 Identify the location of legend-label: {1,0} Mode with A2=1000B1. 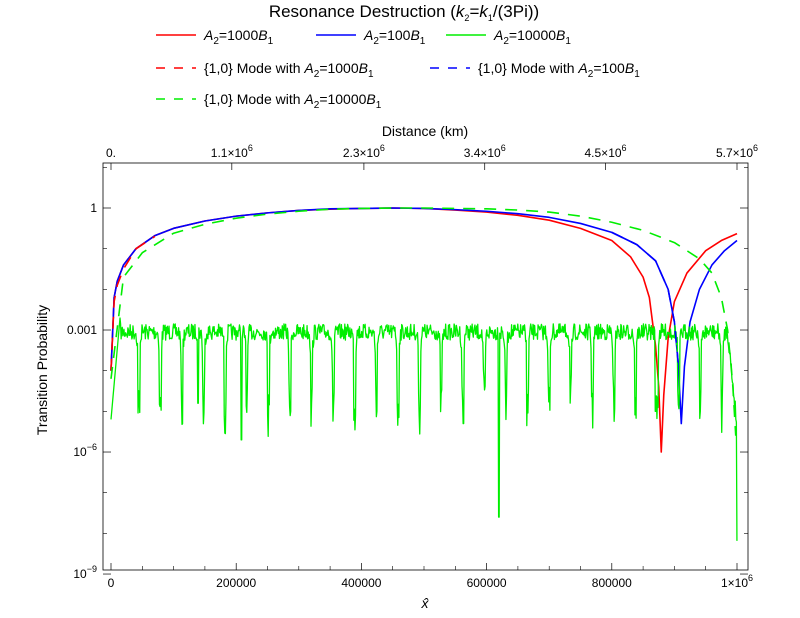
(289, 70).